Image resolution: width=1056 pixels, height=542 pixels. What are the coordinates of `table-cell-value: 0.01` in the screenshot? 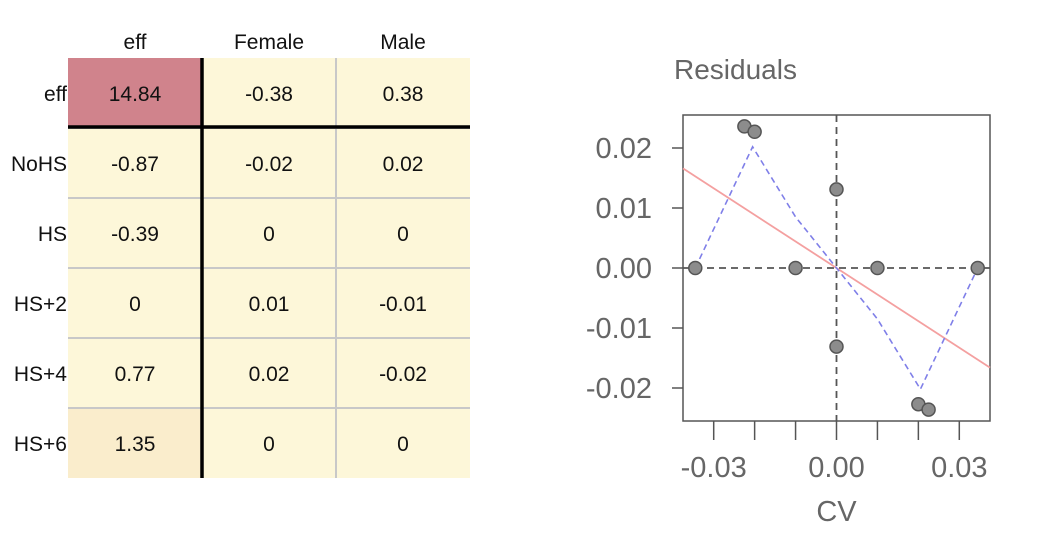 It's located at (269, 304).